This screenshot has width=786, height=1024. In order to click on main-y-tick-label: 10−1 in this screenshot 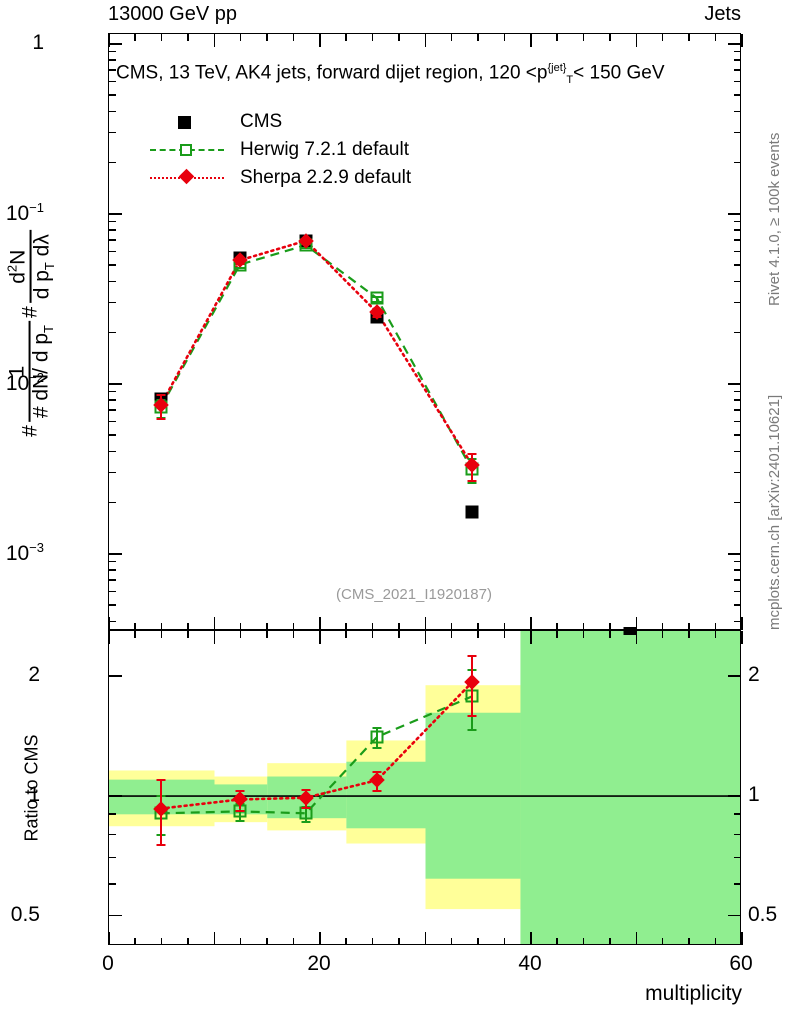, I will do `click(24, 212)`.